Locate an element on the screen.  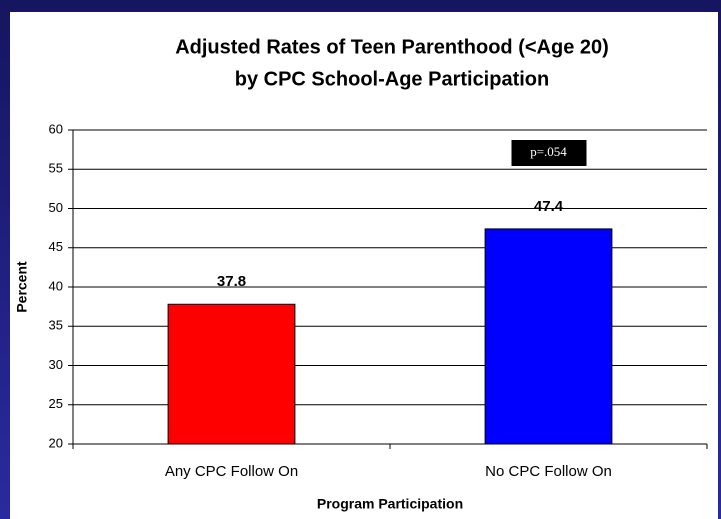
chart-title: by CPC School-Age Participation is located at coordinates (392, 79).